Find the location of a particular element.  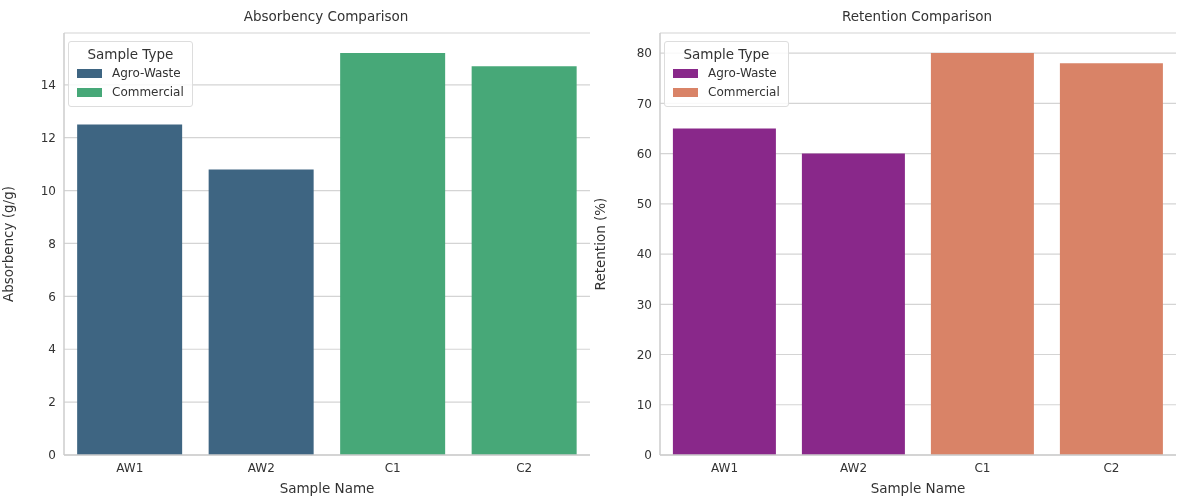

y-tick-label: 8 is located at coordinates (52, 243).